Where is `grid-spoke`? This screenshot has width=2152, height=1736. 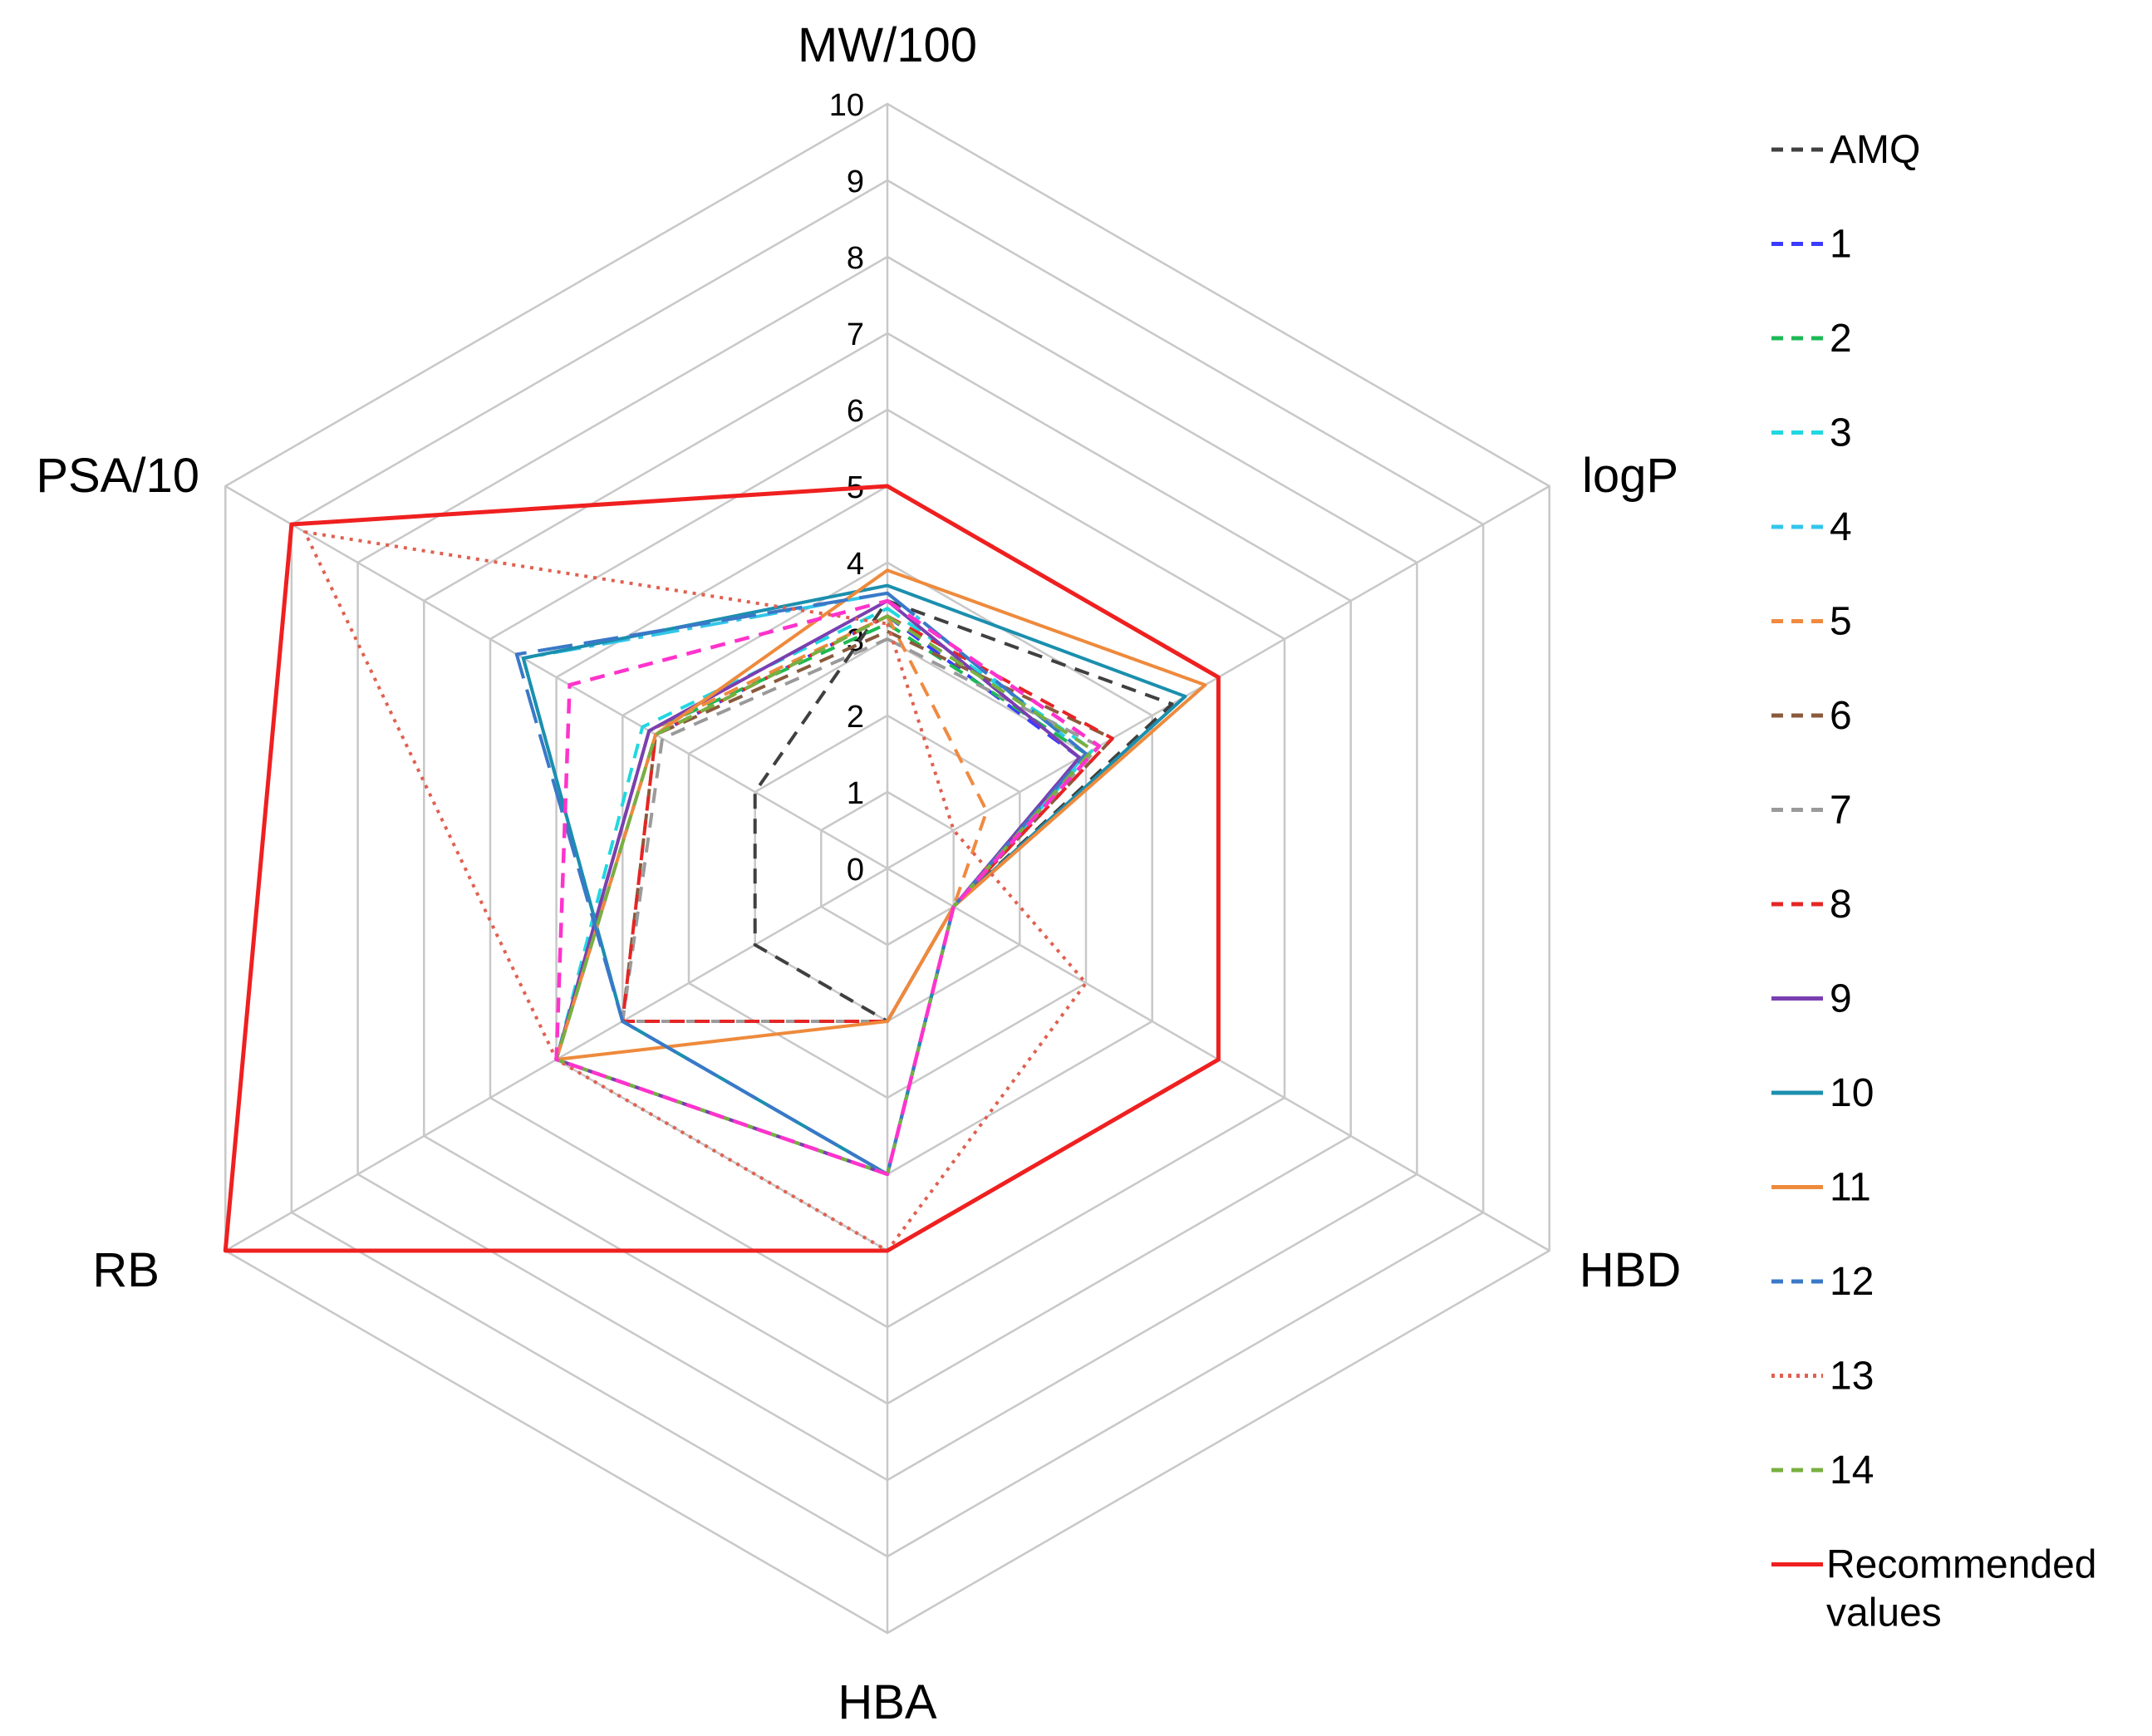
grid-spoke is located at coordinates (556, 677).